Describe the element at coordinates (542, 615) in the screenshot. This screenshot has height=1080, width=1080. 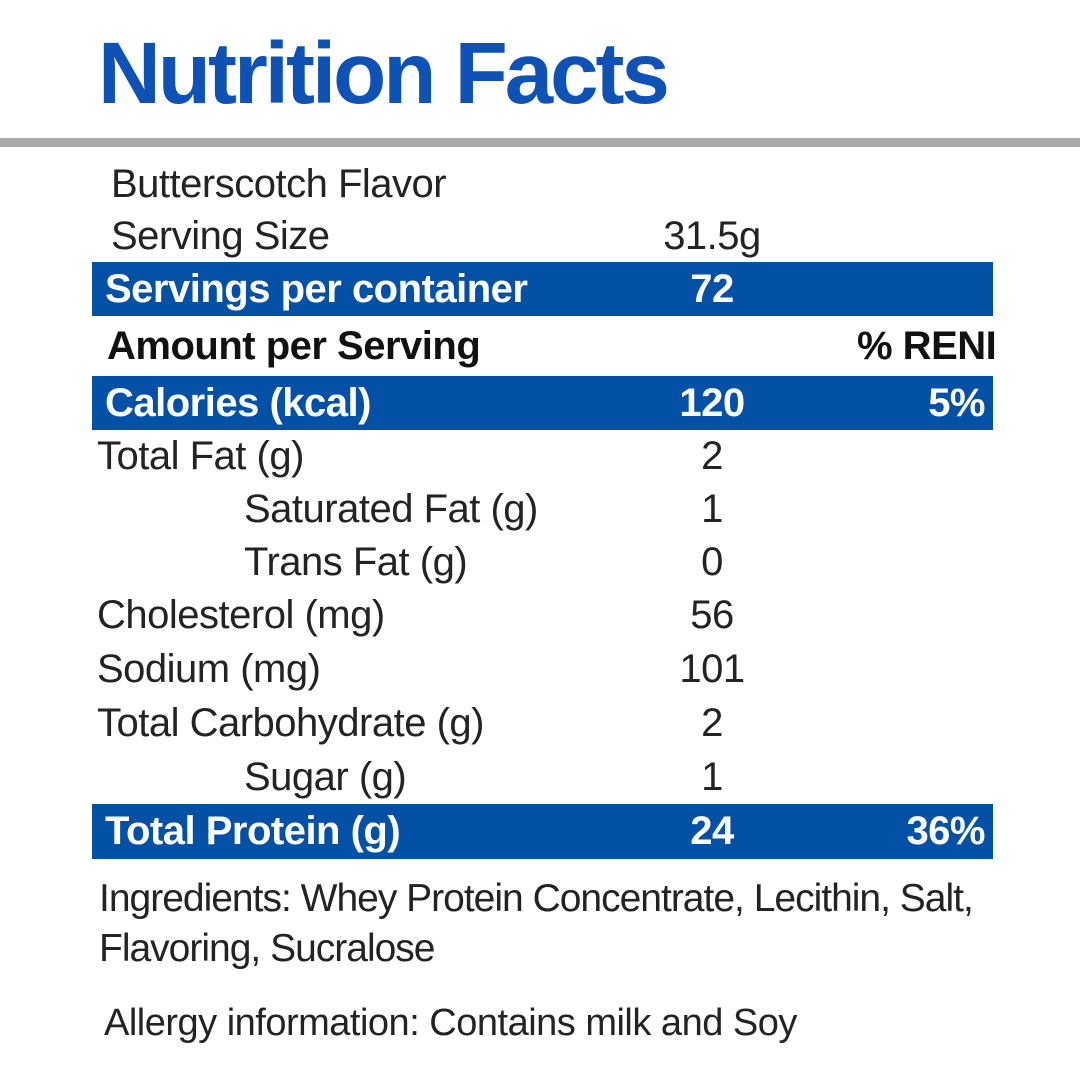
I see `row-cholesterol: Cholesterol (mg) 56` at that location.